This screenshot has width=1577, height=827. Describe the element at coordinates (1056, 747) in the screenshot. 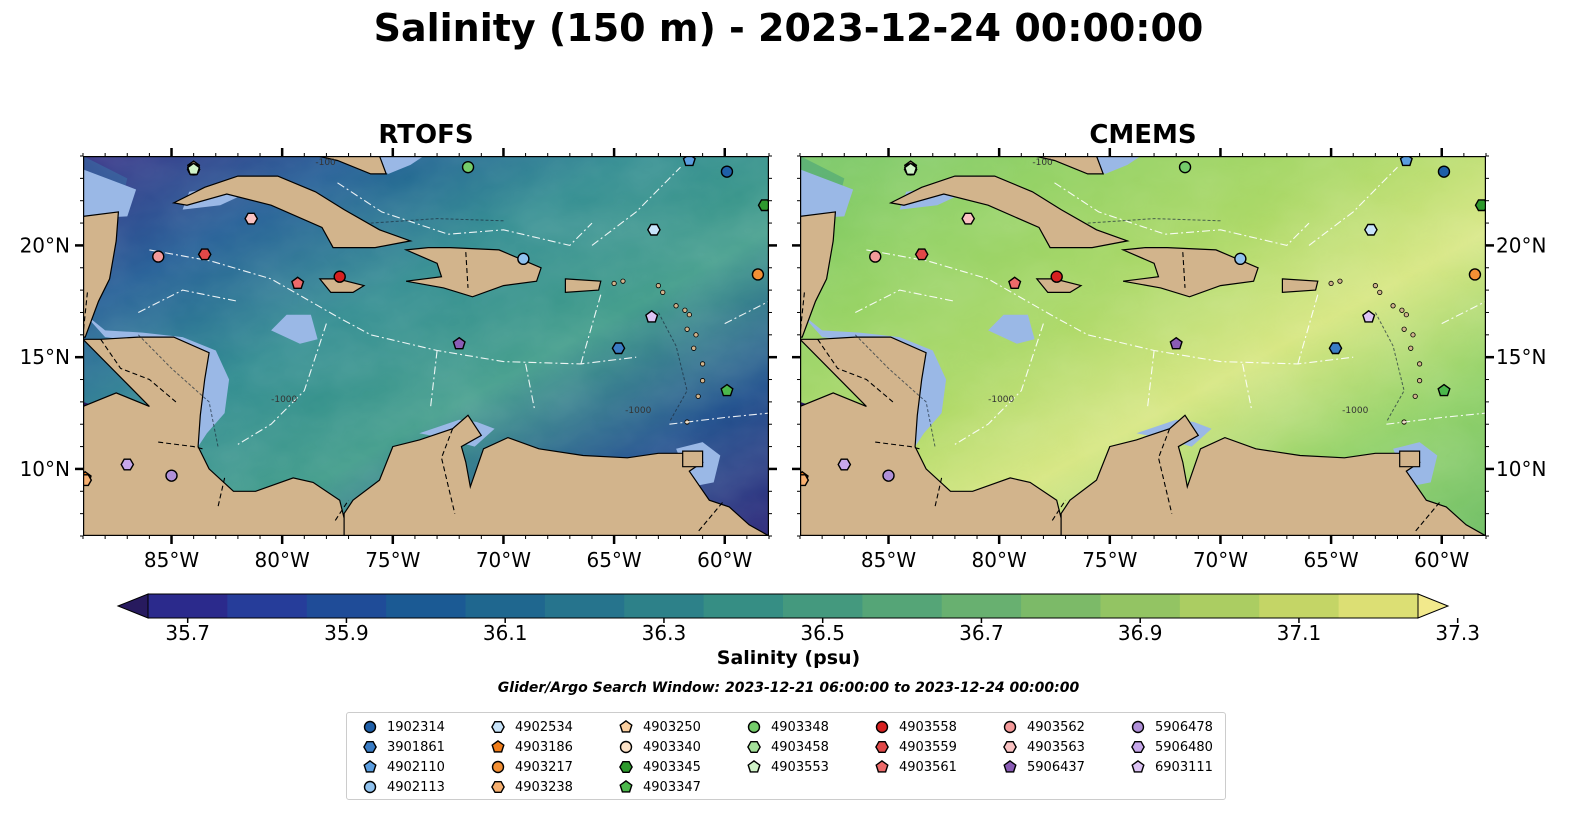

I see `legend-label: 4903563` at that location.